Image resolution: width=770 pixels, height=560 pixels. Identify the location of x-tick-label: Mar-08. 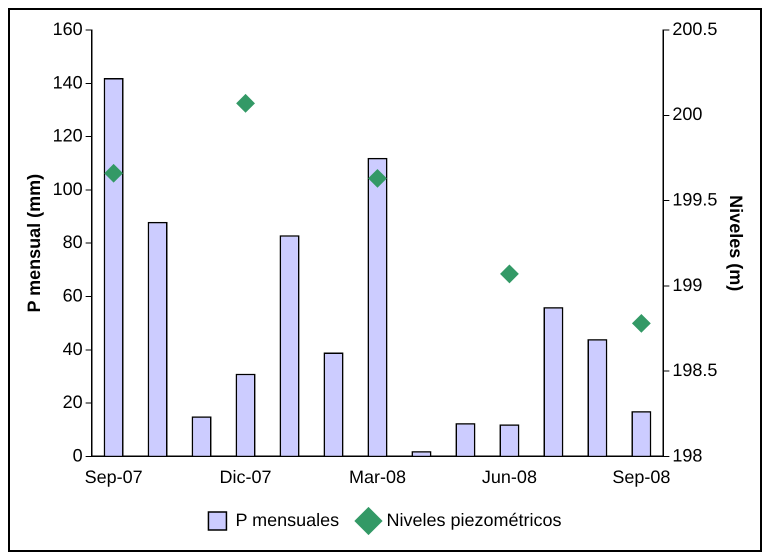
(377, 477).